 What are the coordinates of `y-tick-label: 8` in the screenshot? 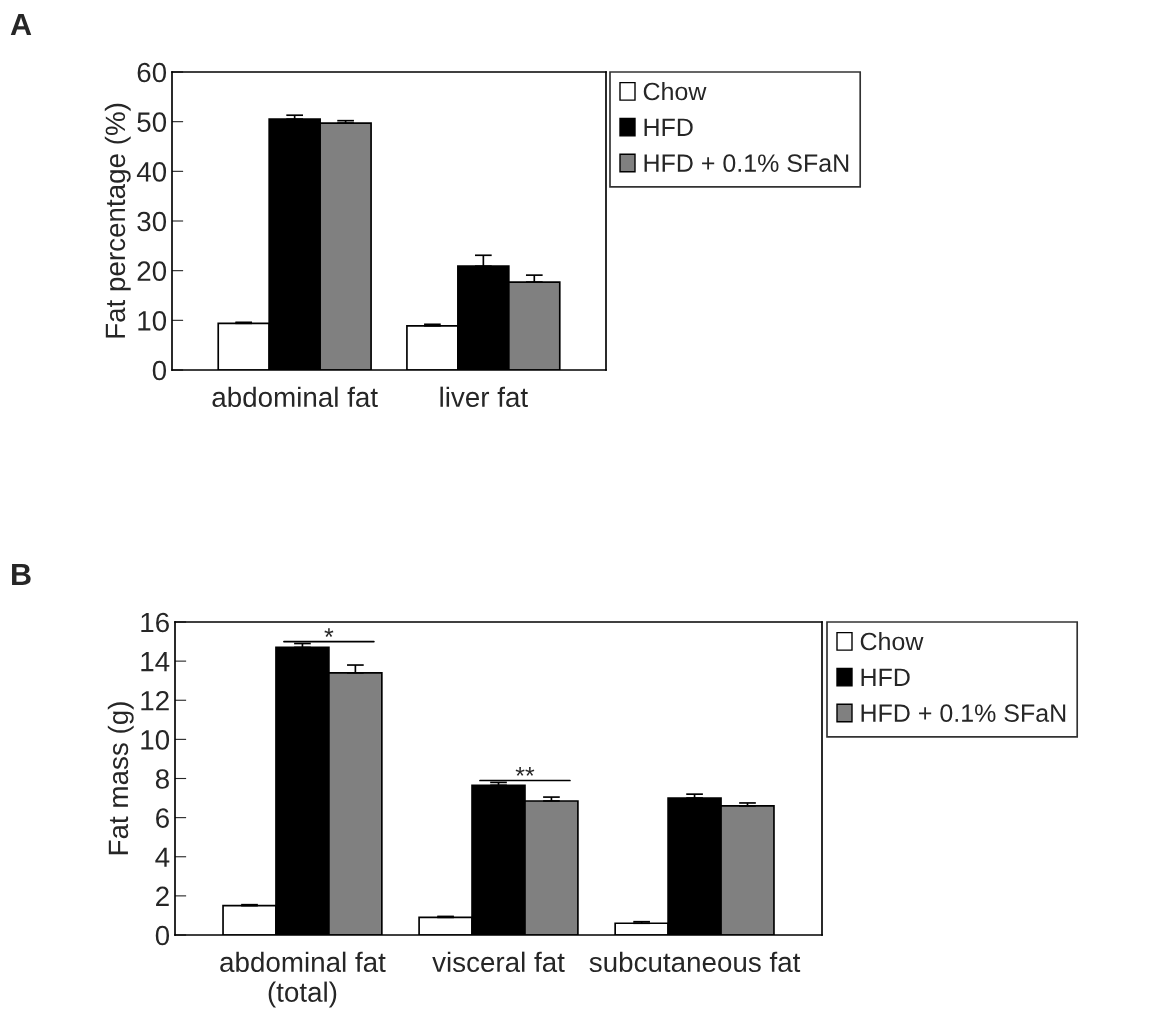 It's located at (162, 779).